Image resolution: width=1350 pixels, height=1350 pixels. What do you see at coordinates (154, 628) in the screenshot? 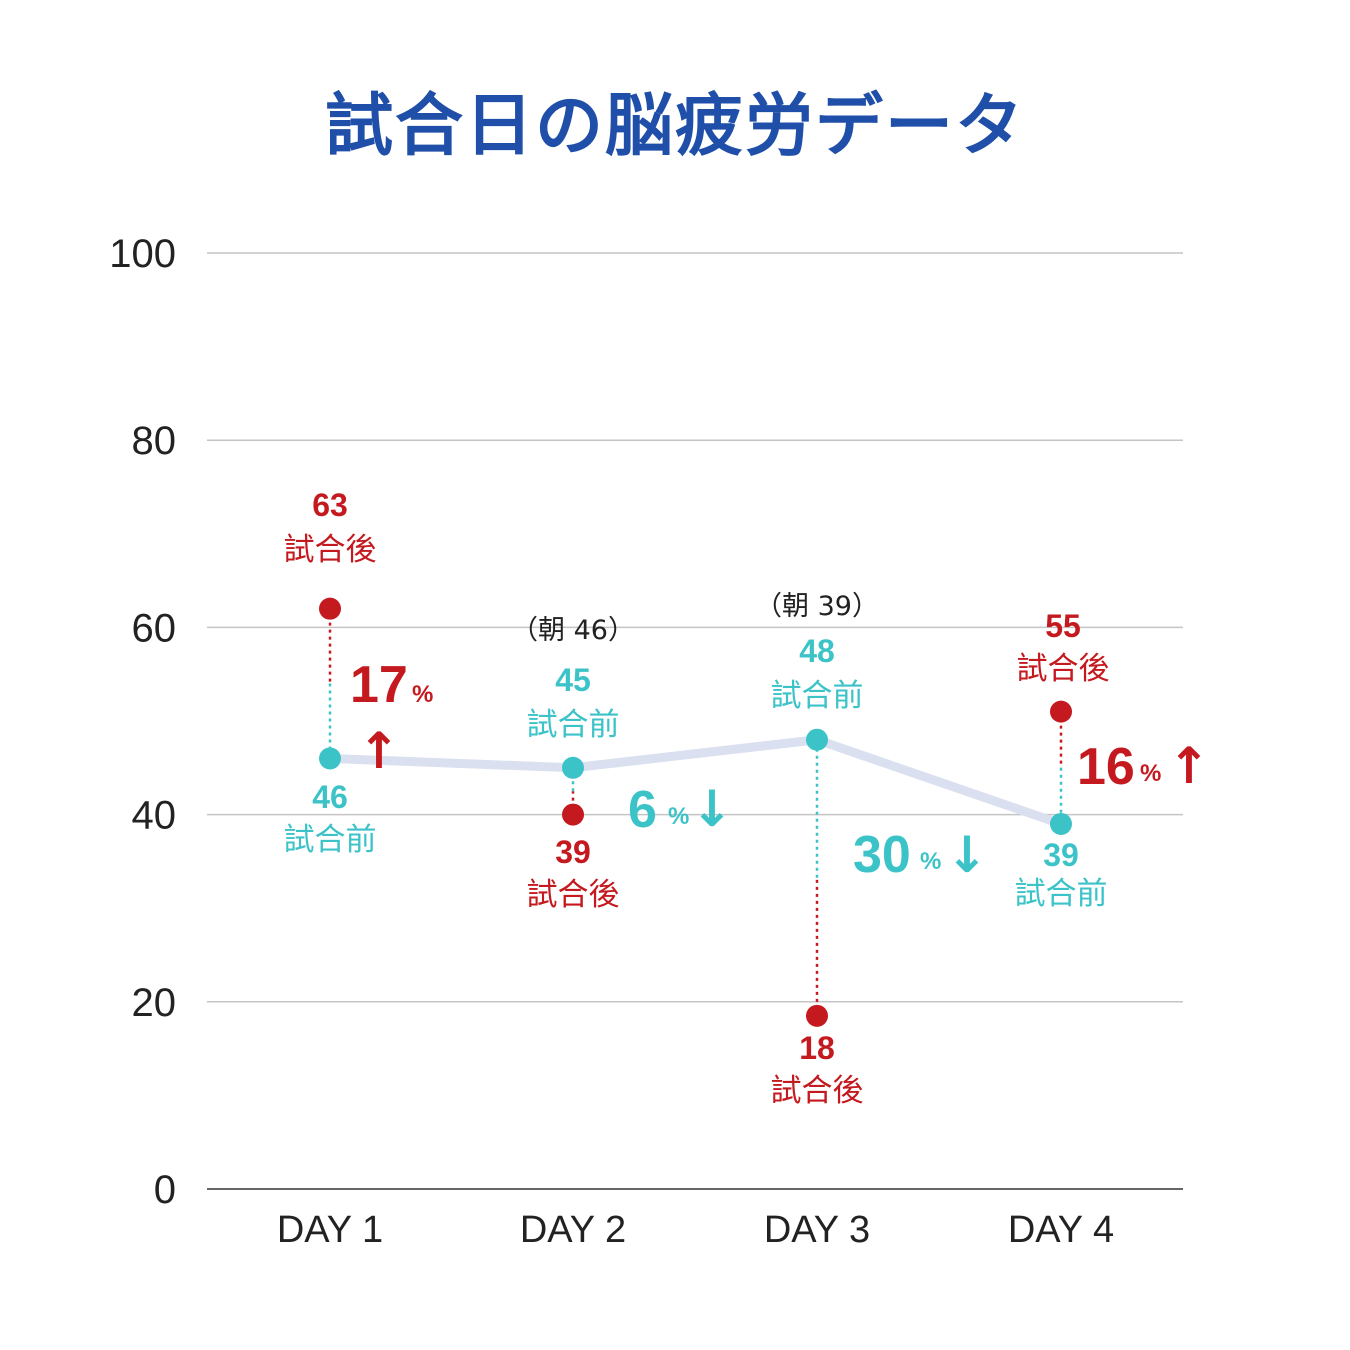
I see `y-tick-label: 60` at bounding box center [154, 628].